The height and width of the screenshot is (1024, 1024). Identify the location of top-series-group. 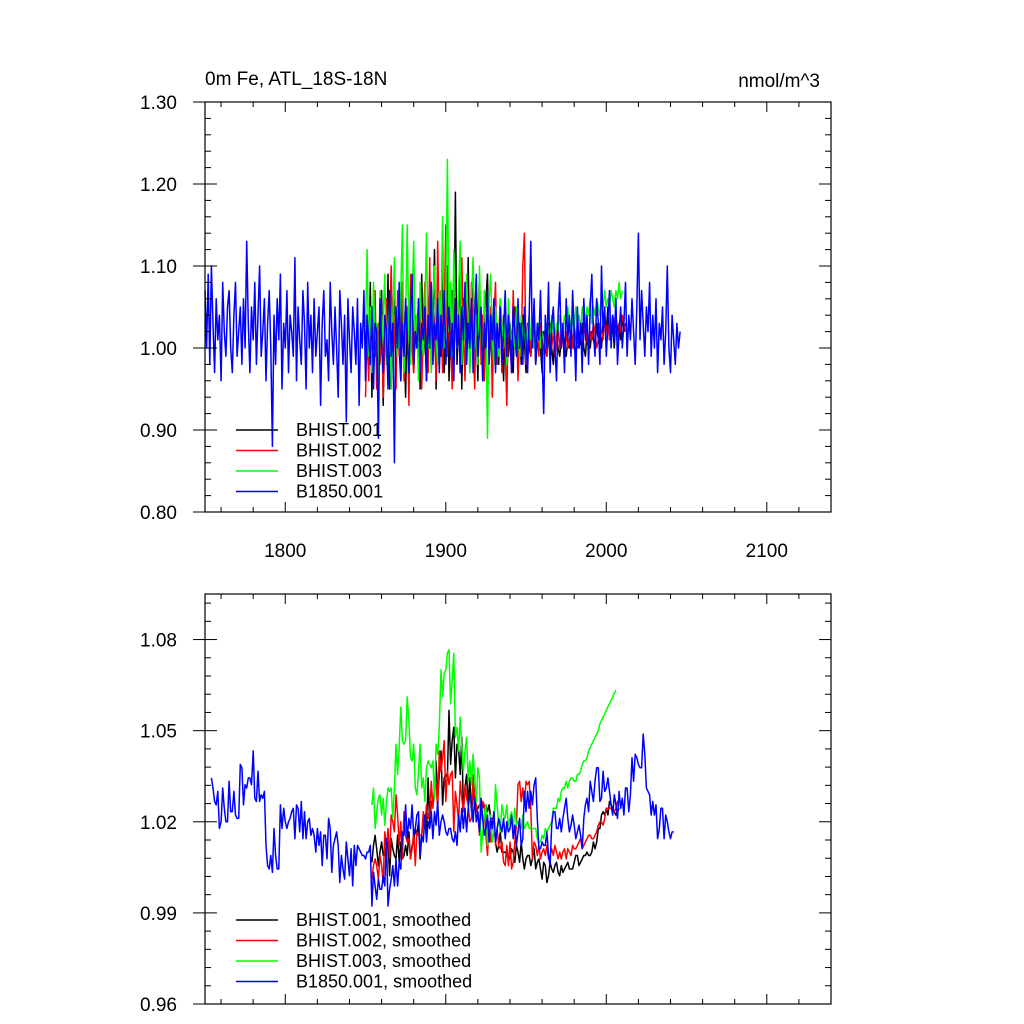
(442, 311).